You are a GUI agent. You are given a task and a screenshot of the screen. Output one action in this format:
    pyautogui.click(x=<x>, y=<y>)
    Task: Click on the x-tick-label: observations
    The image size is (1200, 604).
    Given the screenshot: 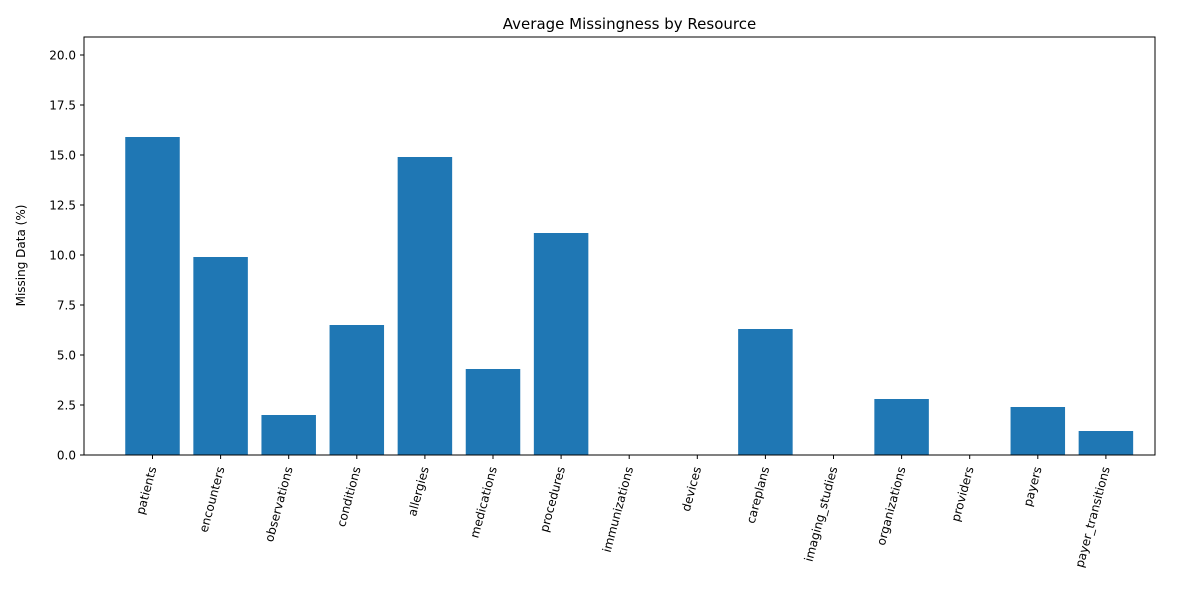 What is the action you would take?
    pyautogui.click(x=279, y=504)
    